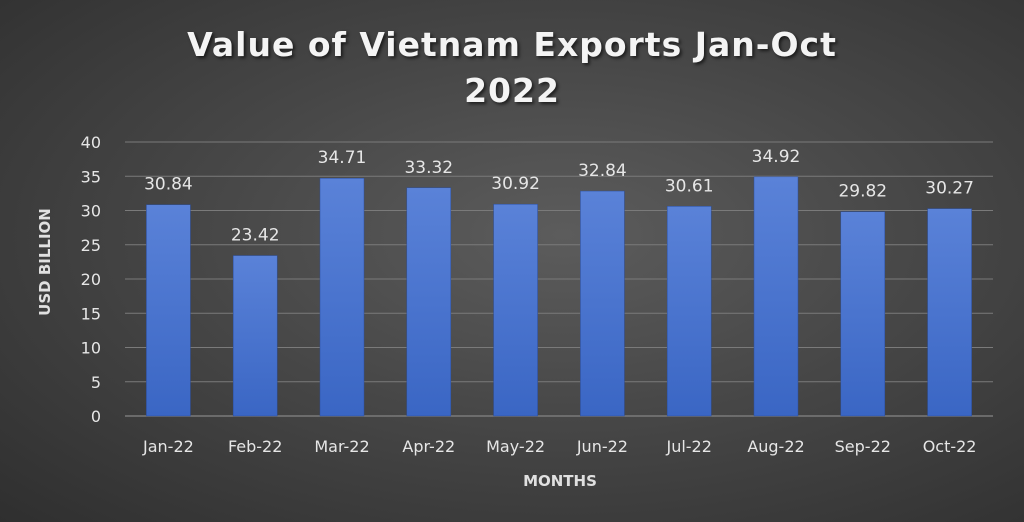  I want to click on y-axis-ticks: 0 5 10 15 20 25 30 35 40, so click(91, 279).